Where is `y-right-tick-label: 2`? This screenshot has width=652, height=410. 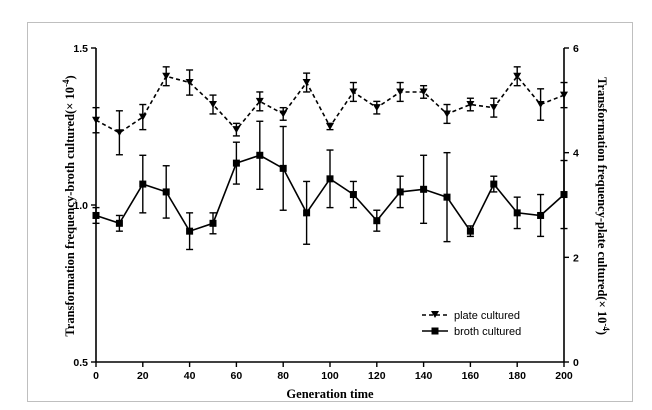
y-right-tick-label: 2 is located at coordinates (576, 258).